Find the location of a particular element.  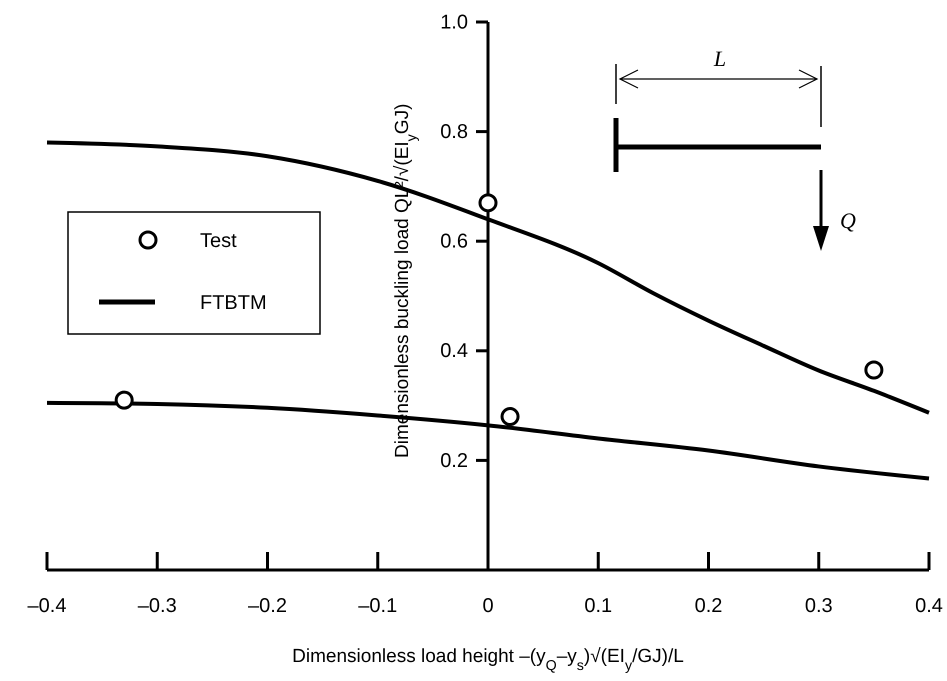

x-tick-label: 0 is located at coordinates (488, 606).